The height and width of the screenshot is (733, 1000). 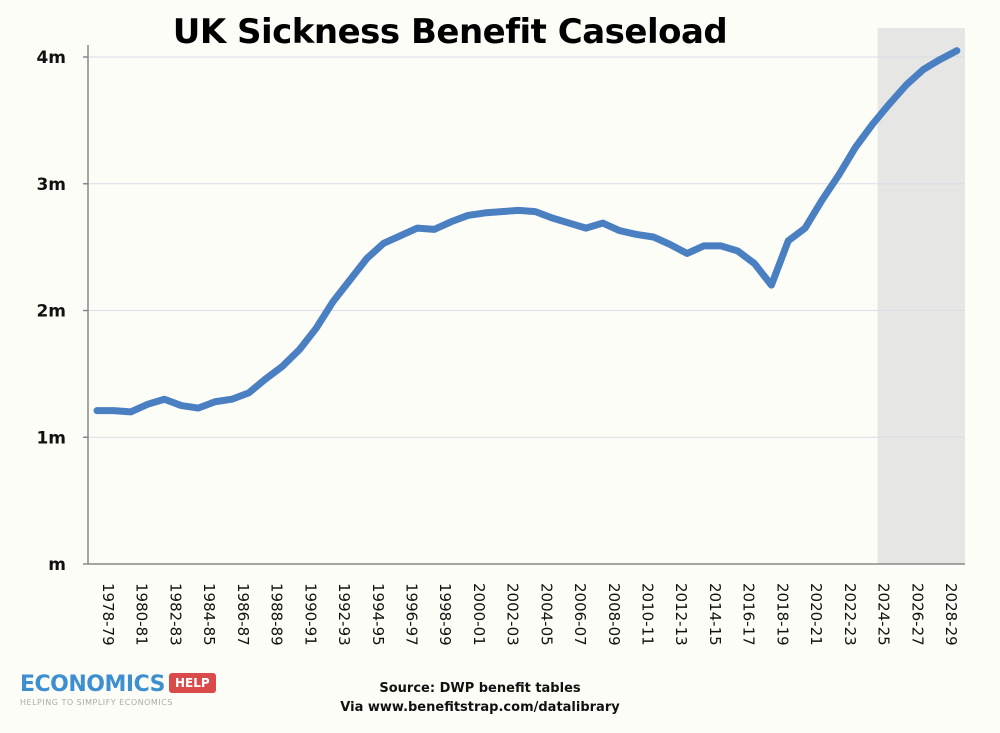 I want to click on chart-title: UK Sickness Benefit Caseload, so click(x=450, y=32).